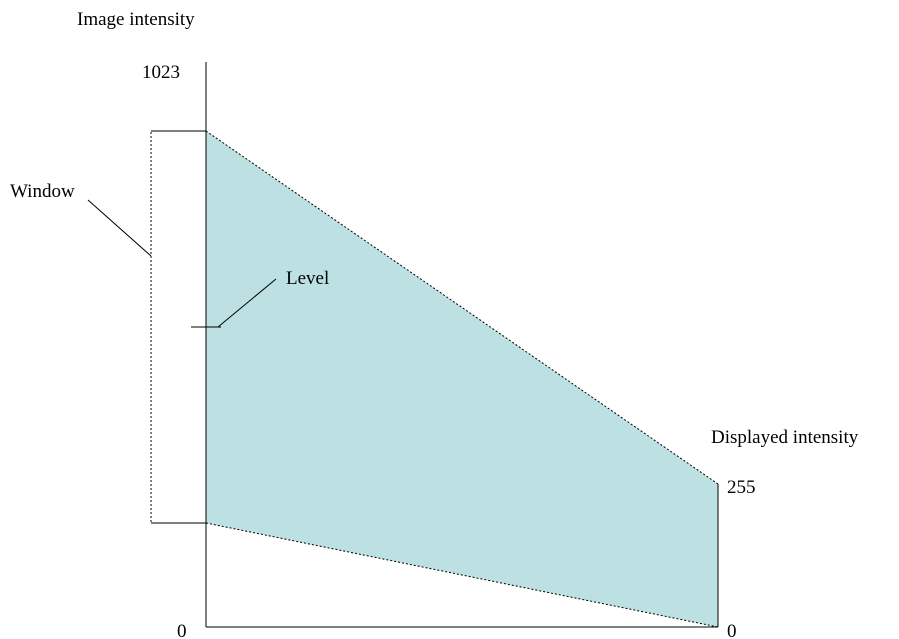 This screenshot has height=639, width=899. Describe the element at coordinates (136, 19) in the screenshot. I see `image-intensity-title: Image intensity` at that location.